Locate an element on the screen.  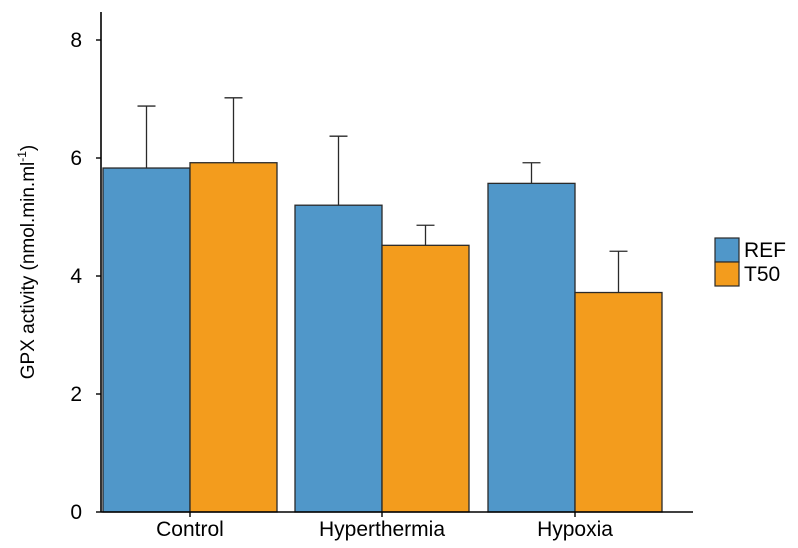
y-axis-title-superscript: -1 is located at coordinates (22, 156).